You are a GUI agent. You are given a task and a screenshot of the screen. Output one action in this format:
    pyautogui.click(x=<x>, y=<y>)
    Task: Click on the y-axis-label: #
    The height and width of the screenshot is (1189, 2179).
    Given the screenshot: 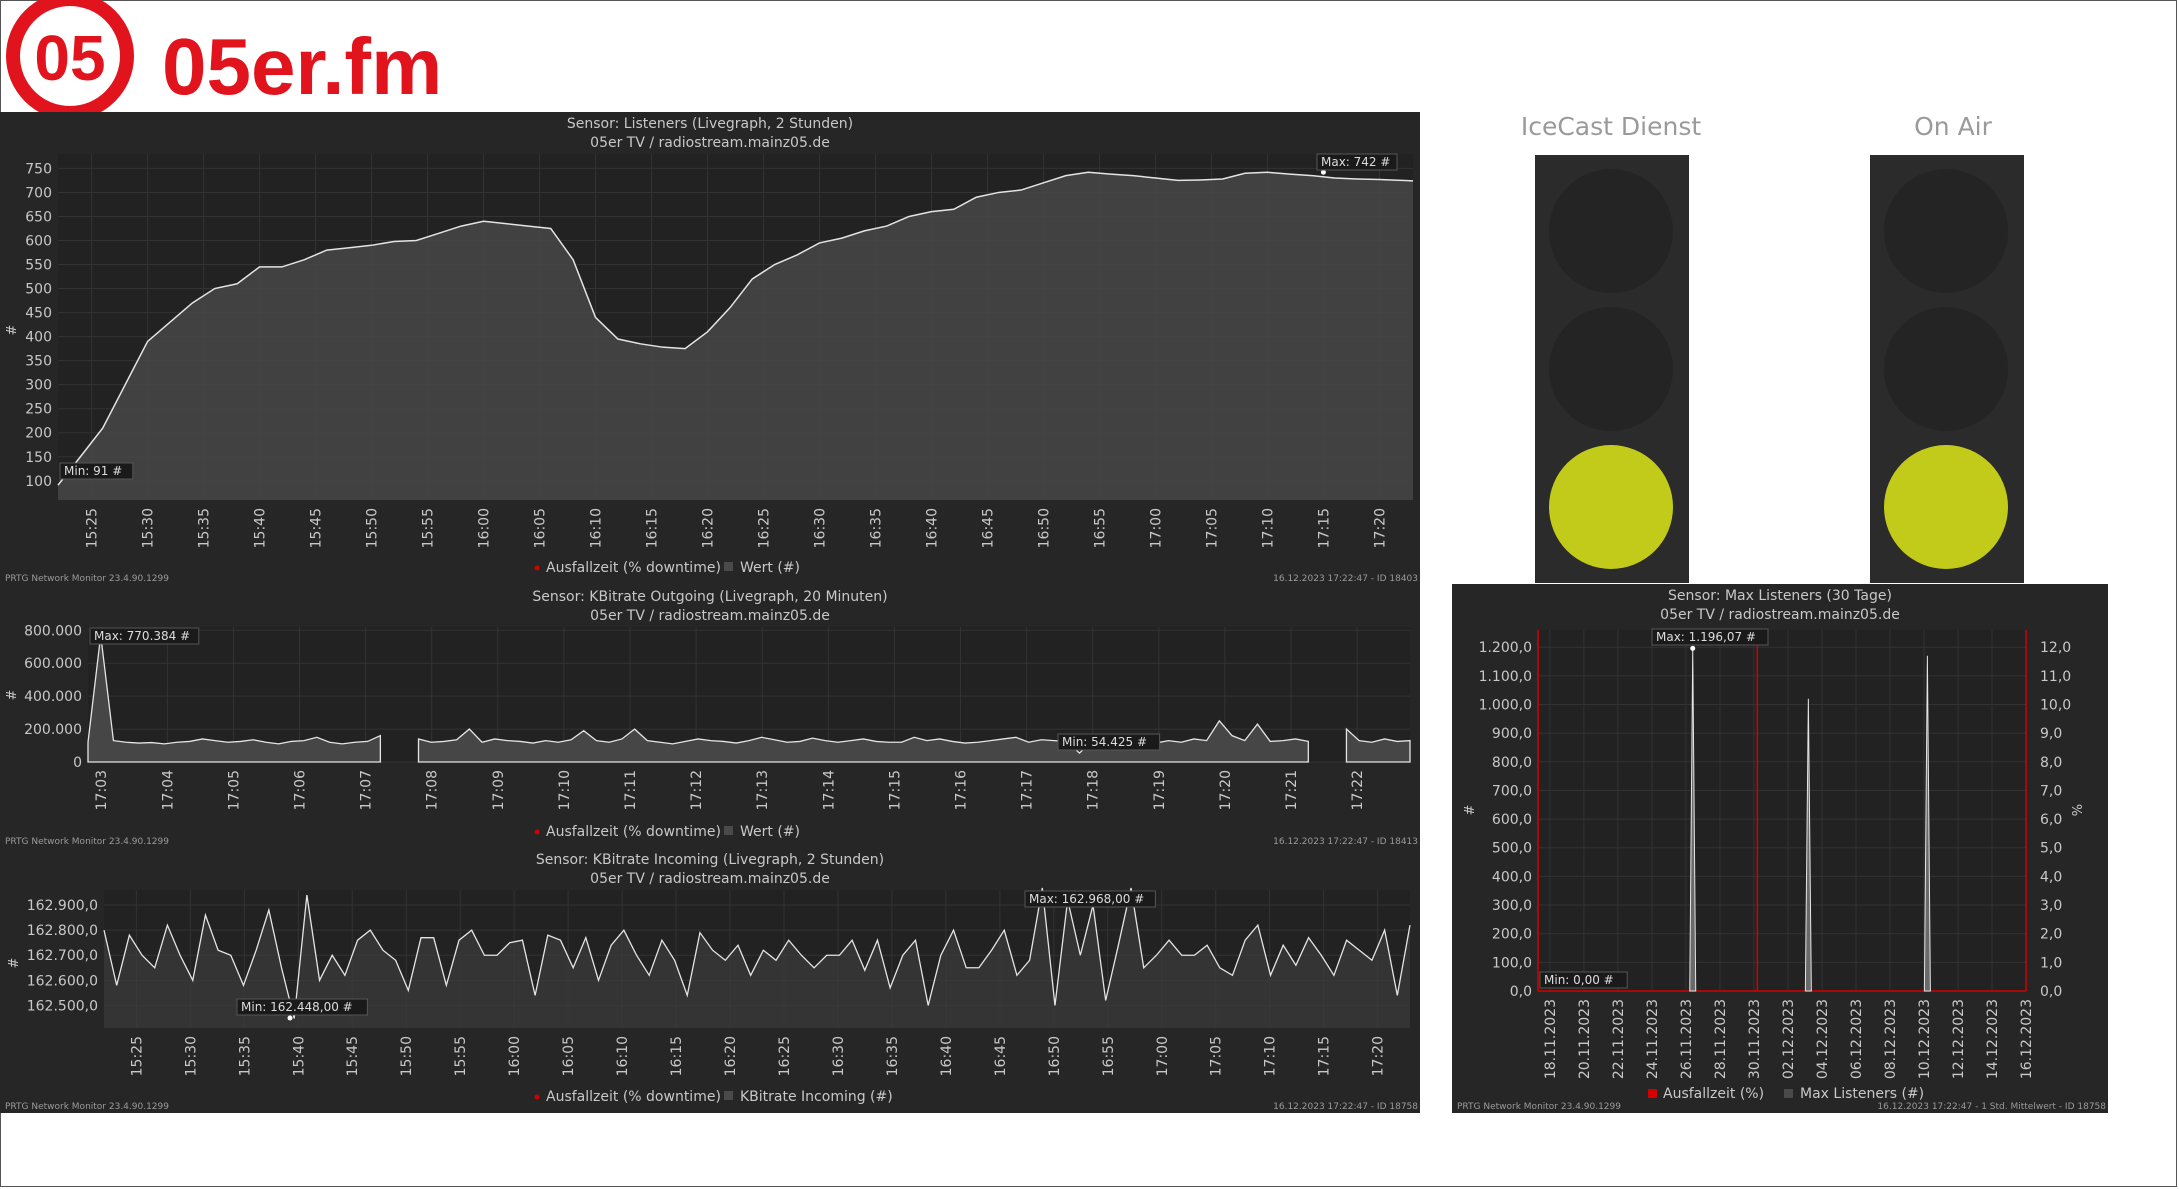 What is the action you would take?
    pyautogui.click(x=12, y=330)
    